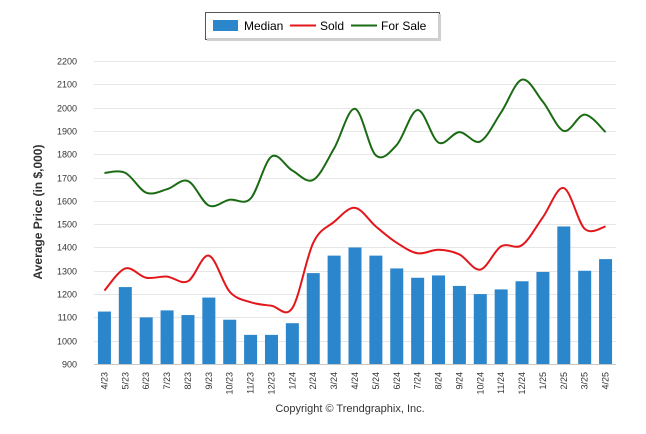 The image size is (646, 434). What do you see at coordinates (67, 155) in the screenshot?
I see `y-tick-label: 1800` at bounding box center [67, 155].